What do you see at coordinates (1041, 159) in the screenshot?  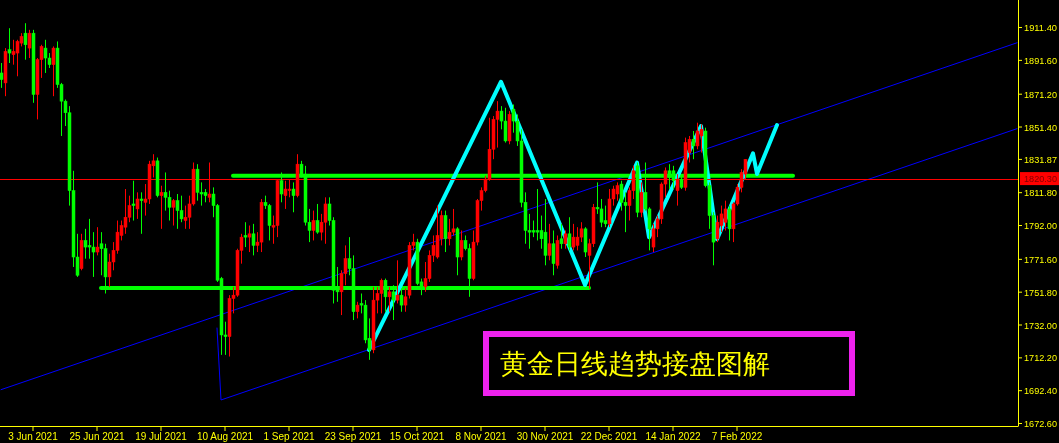 I see `y-tick-label: 1831.87` at bounding box center [1041, 159].